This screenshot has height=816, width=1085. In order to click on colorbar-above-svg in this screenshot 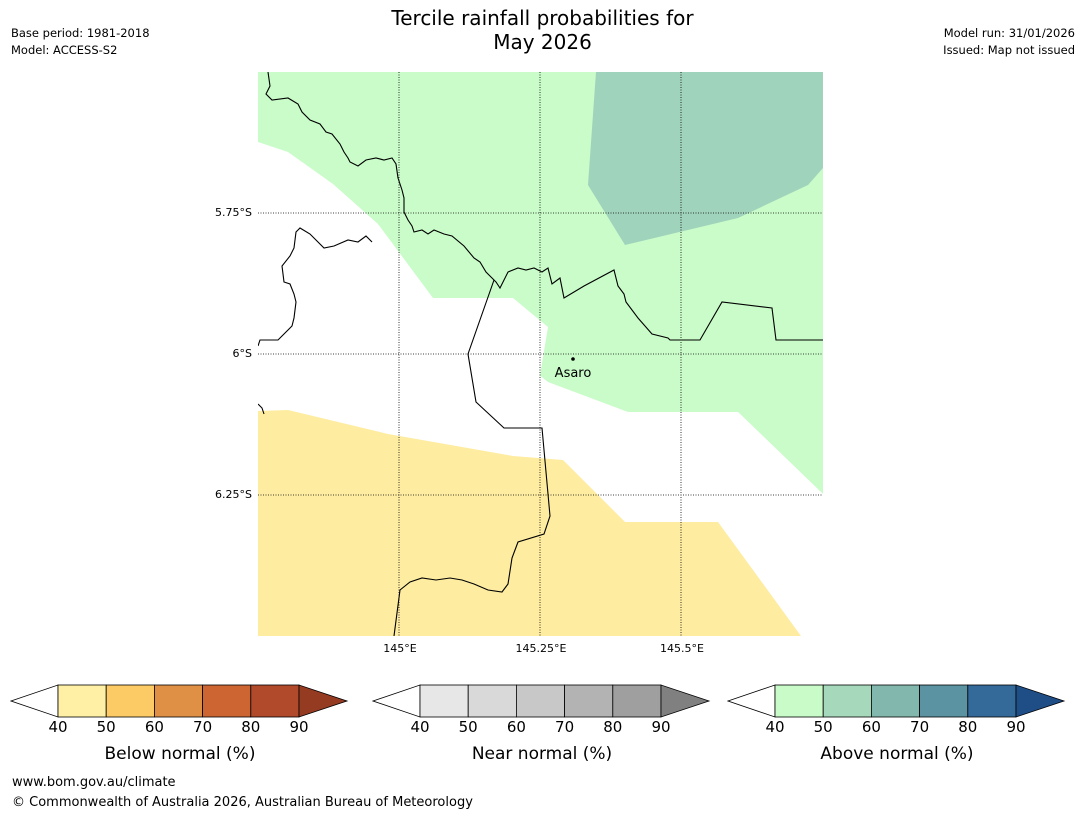, I will do `click(896, 701)`.